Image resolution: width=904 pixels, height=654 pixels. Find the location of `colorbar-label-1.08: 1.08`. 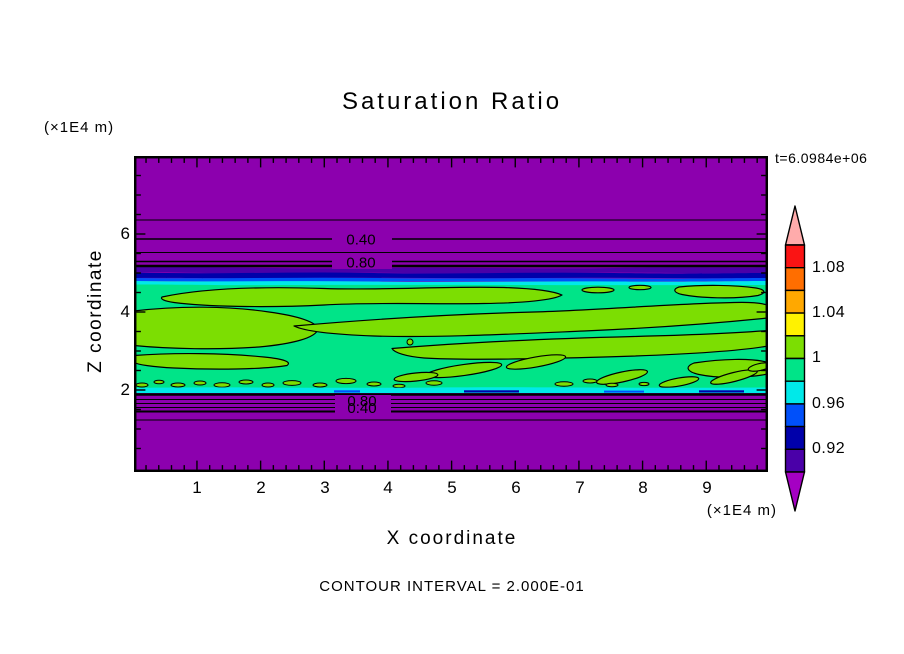

colorbar-label-1.08: 1.08 is located at coordinates (829, 267).